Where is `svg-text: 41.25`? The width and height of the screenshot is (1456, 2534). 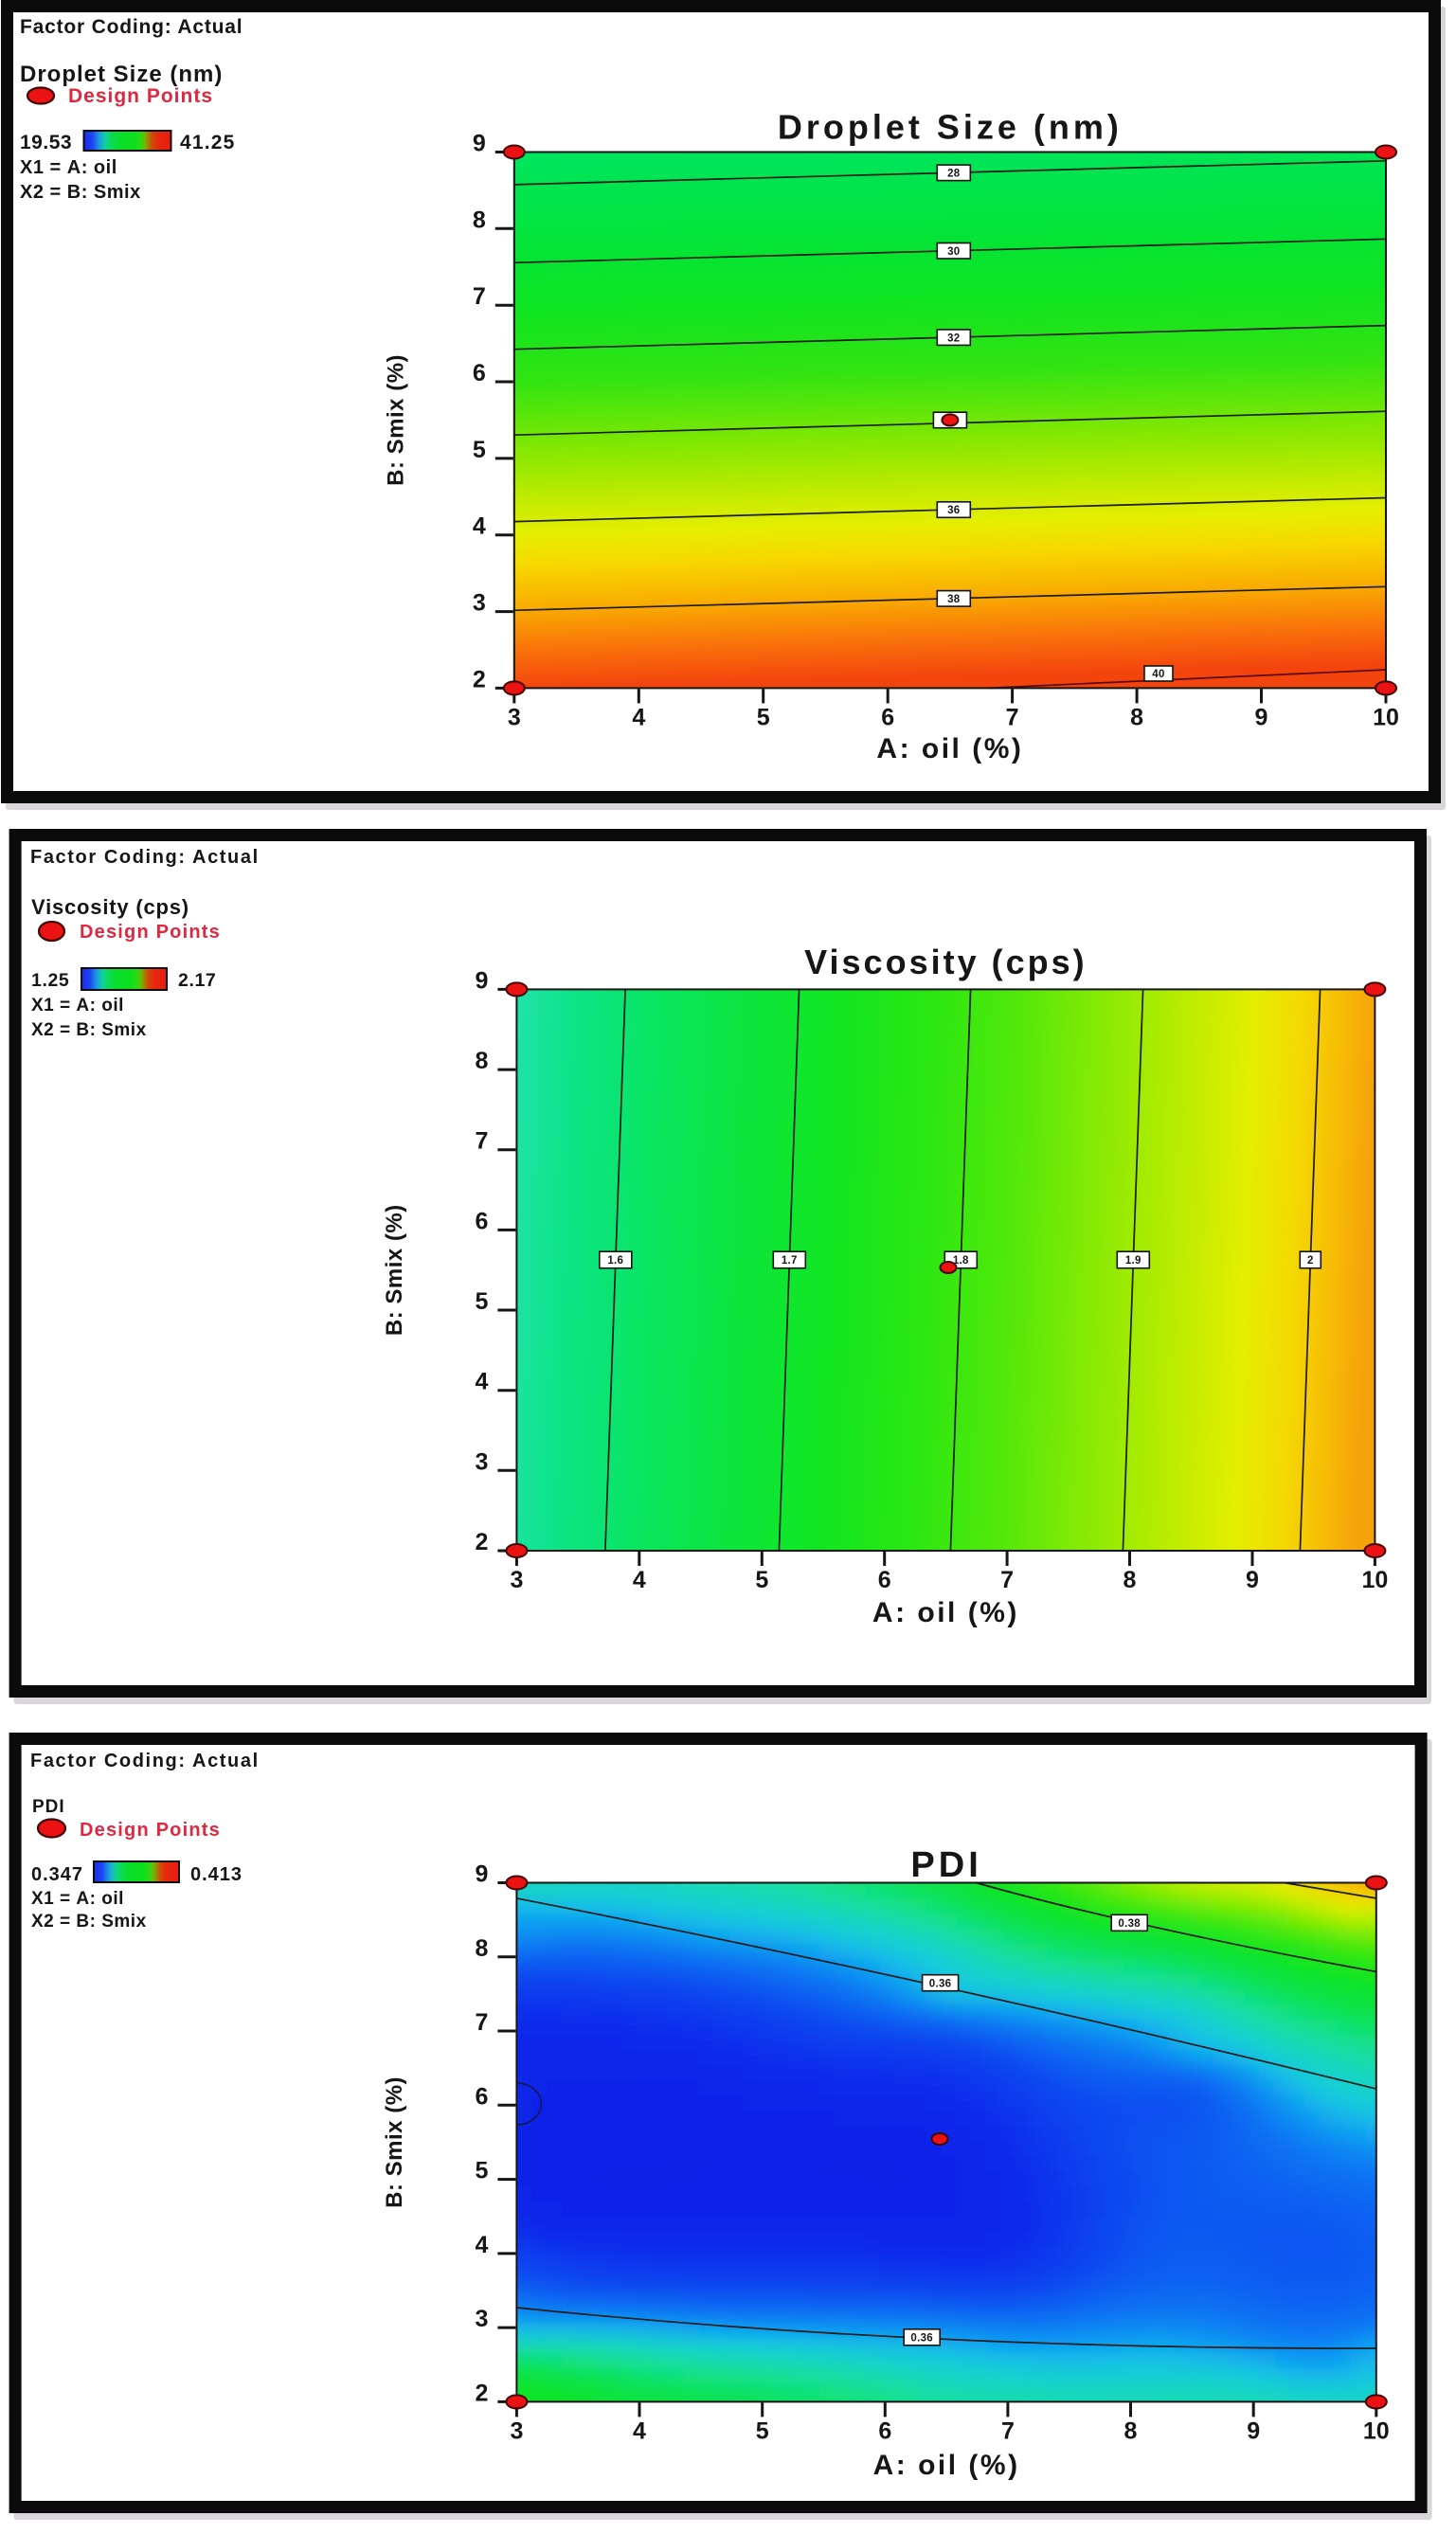
svg-text: 41.25 is located at coordinates (208, 142).